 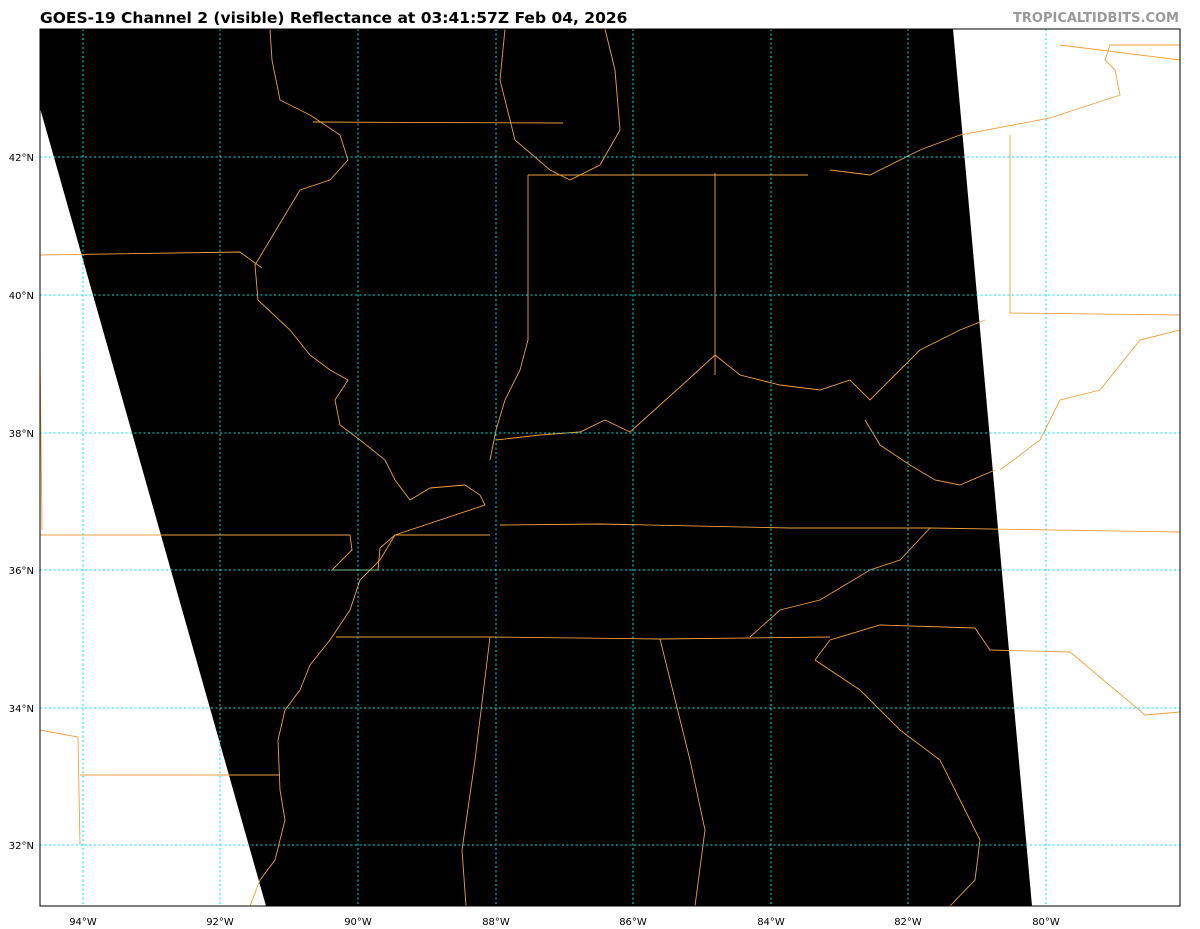 What do you see at coordinates (21, 434) in the screenshot?
I see `lat-label: 38°N` at bounding box center [21, 434].